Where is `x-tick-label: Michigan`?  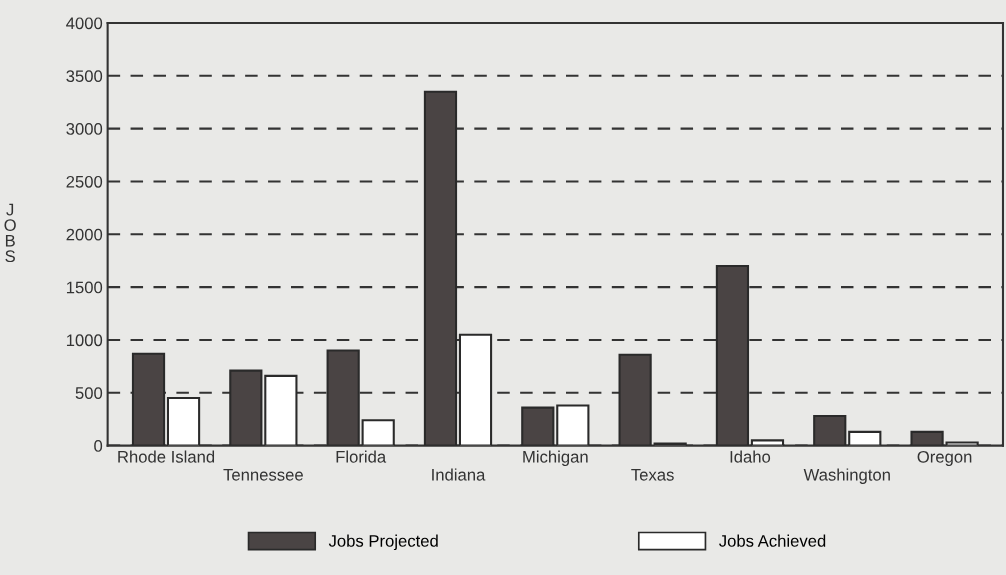 x-tick-label: Michigan is located at coordinates (555, 458).